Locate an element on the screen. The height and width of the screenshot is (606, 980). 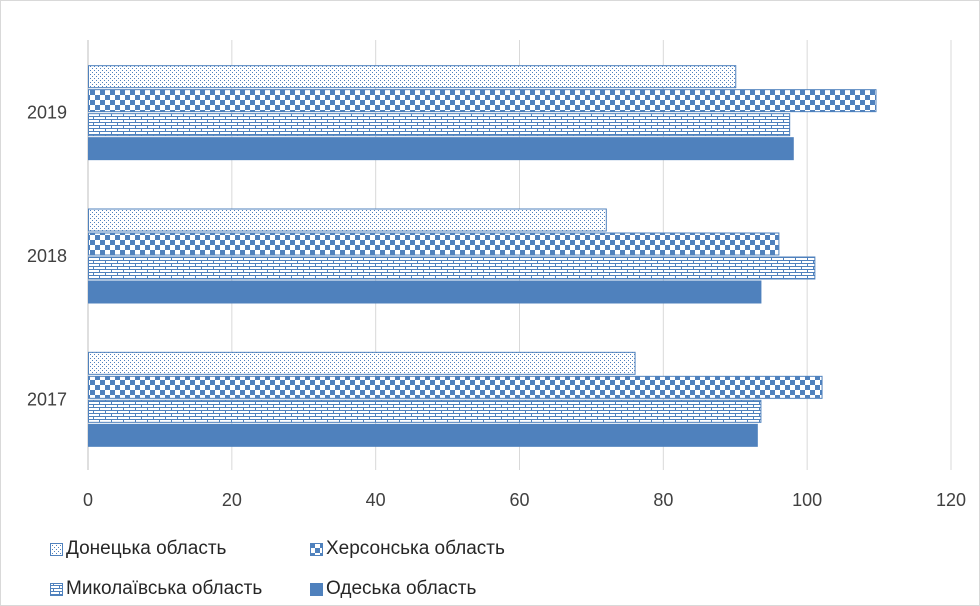
bar-bricks-2018 is located at coordinates (452, 268).